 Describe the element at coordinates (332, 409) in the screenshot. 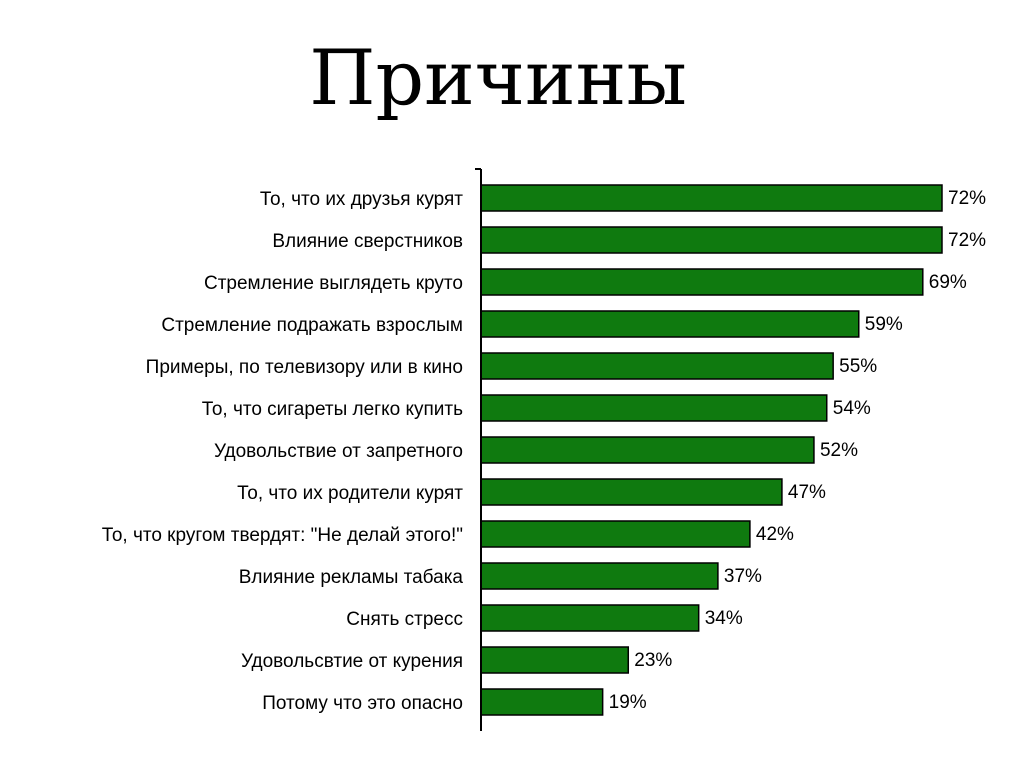

I see `category-label: То, что сигареты легко купить` at that location.